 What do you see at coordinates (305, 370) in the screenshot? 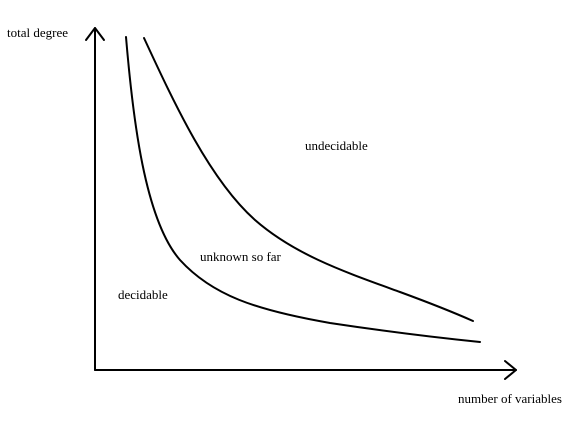
I see `x-axis` at bounding box center [305, 370].